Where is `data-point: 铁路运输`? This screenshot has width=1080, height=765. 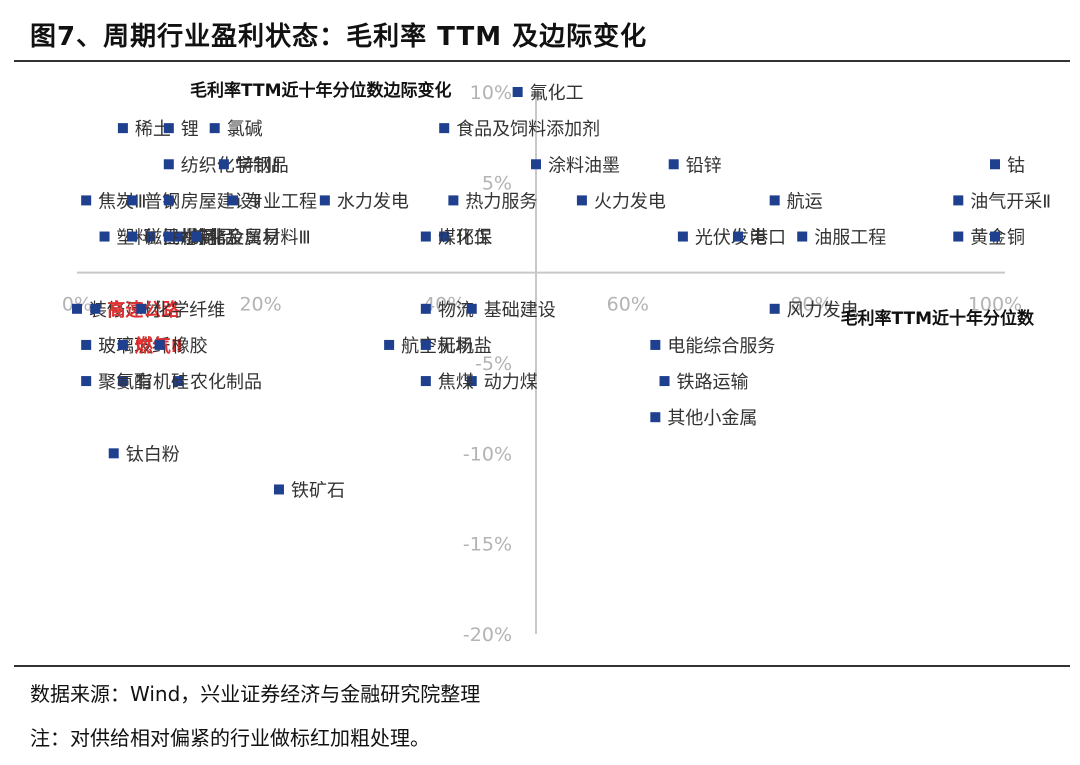
data-point: 铁路运输 is located at coordinates (704, 382).